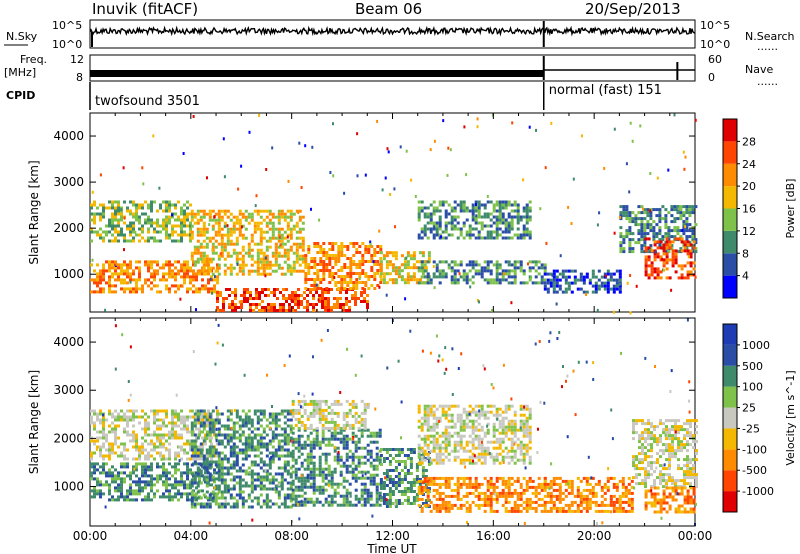 Image resolution: width=800 pixels, height=554 pixels. Describe the element at coordinates (745, 253) in the screenshot. I see `colorbar-tick-label: 8` at that location.